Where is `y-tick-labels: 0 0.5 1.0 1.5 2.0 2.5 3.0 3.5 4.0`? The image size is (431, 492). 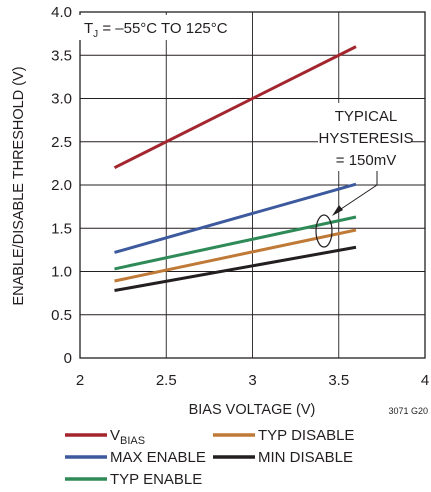 y-tick-labels: 0 0.5 1.0 1.5 2.0 2.5 3.0 3.5 4.0 is located at coordinates (61, 185).